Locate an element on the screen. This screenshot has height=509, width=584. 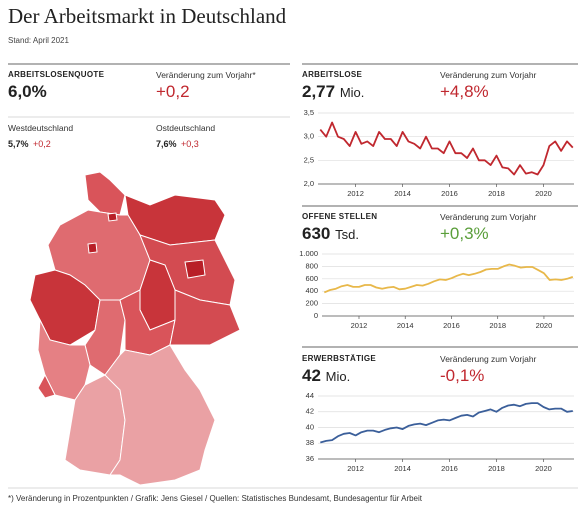
y-tick-label: 200 is located at coordinates (311, 303).